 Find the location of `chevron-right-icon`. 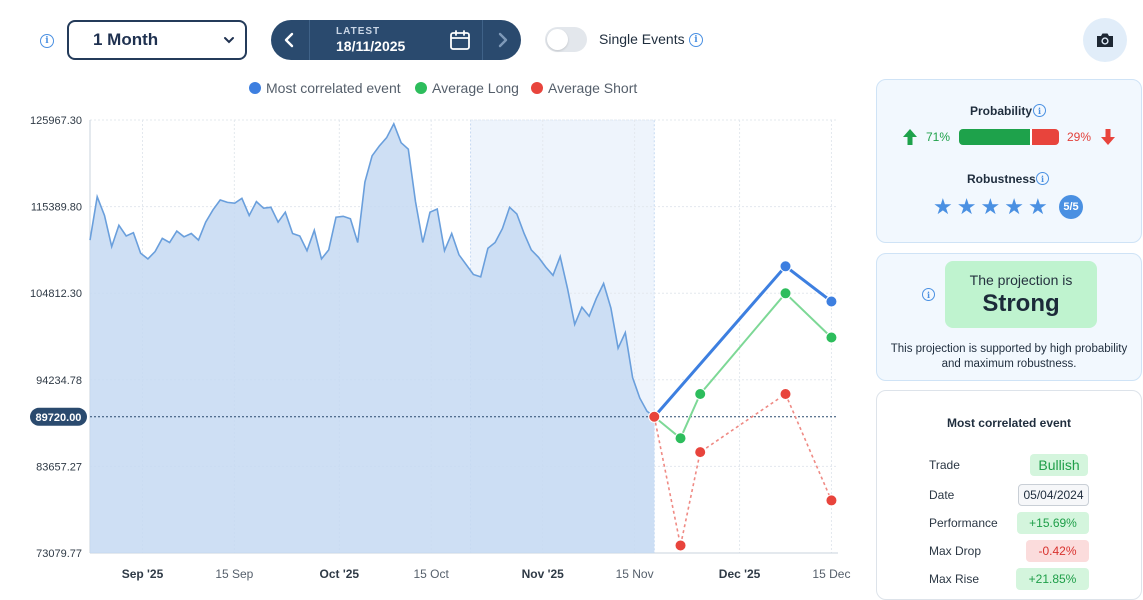

chevron-right-icon is located at coordinates (503, 40).